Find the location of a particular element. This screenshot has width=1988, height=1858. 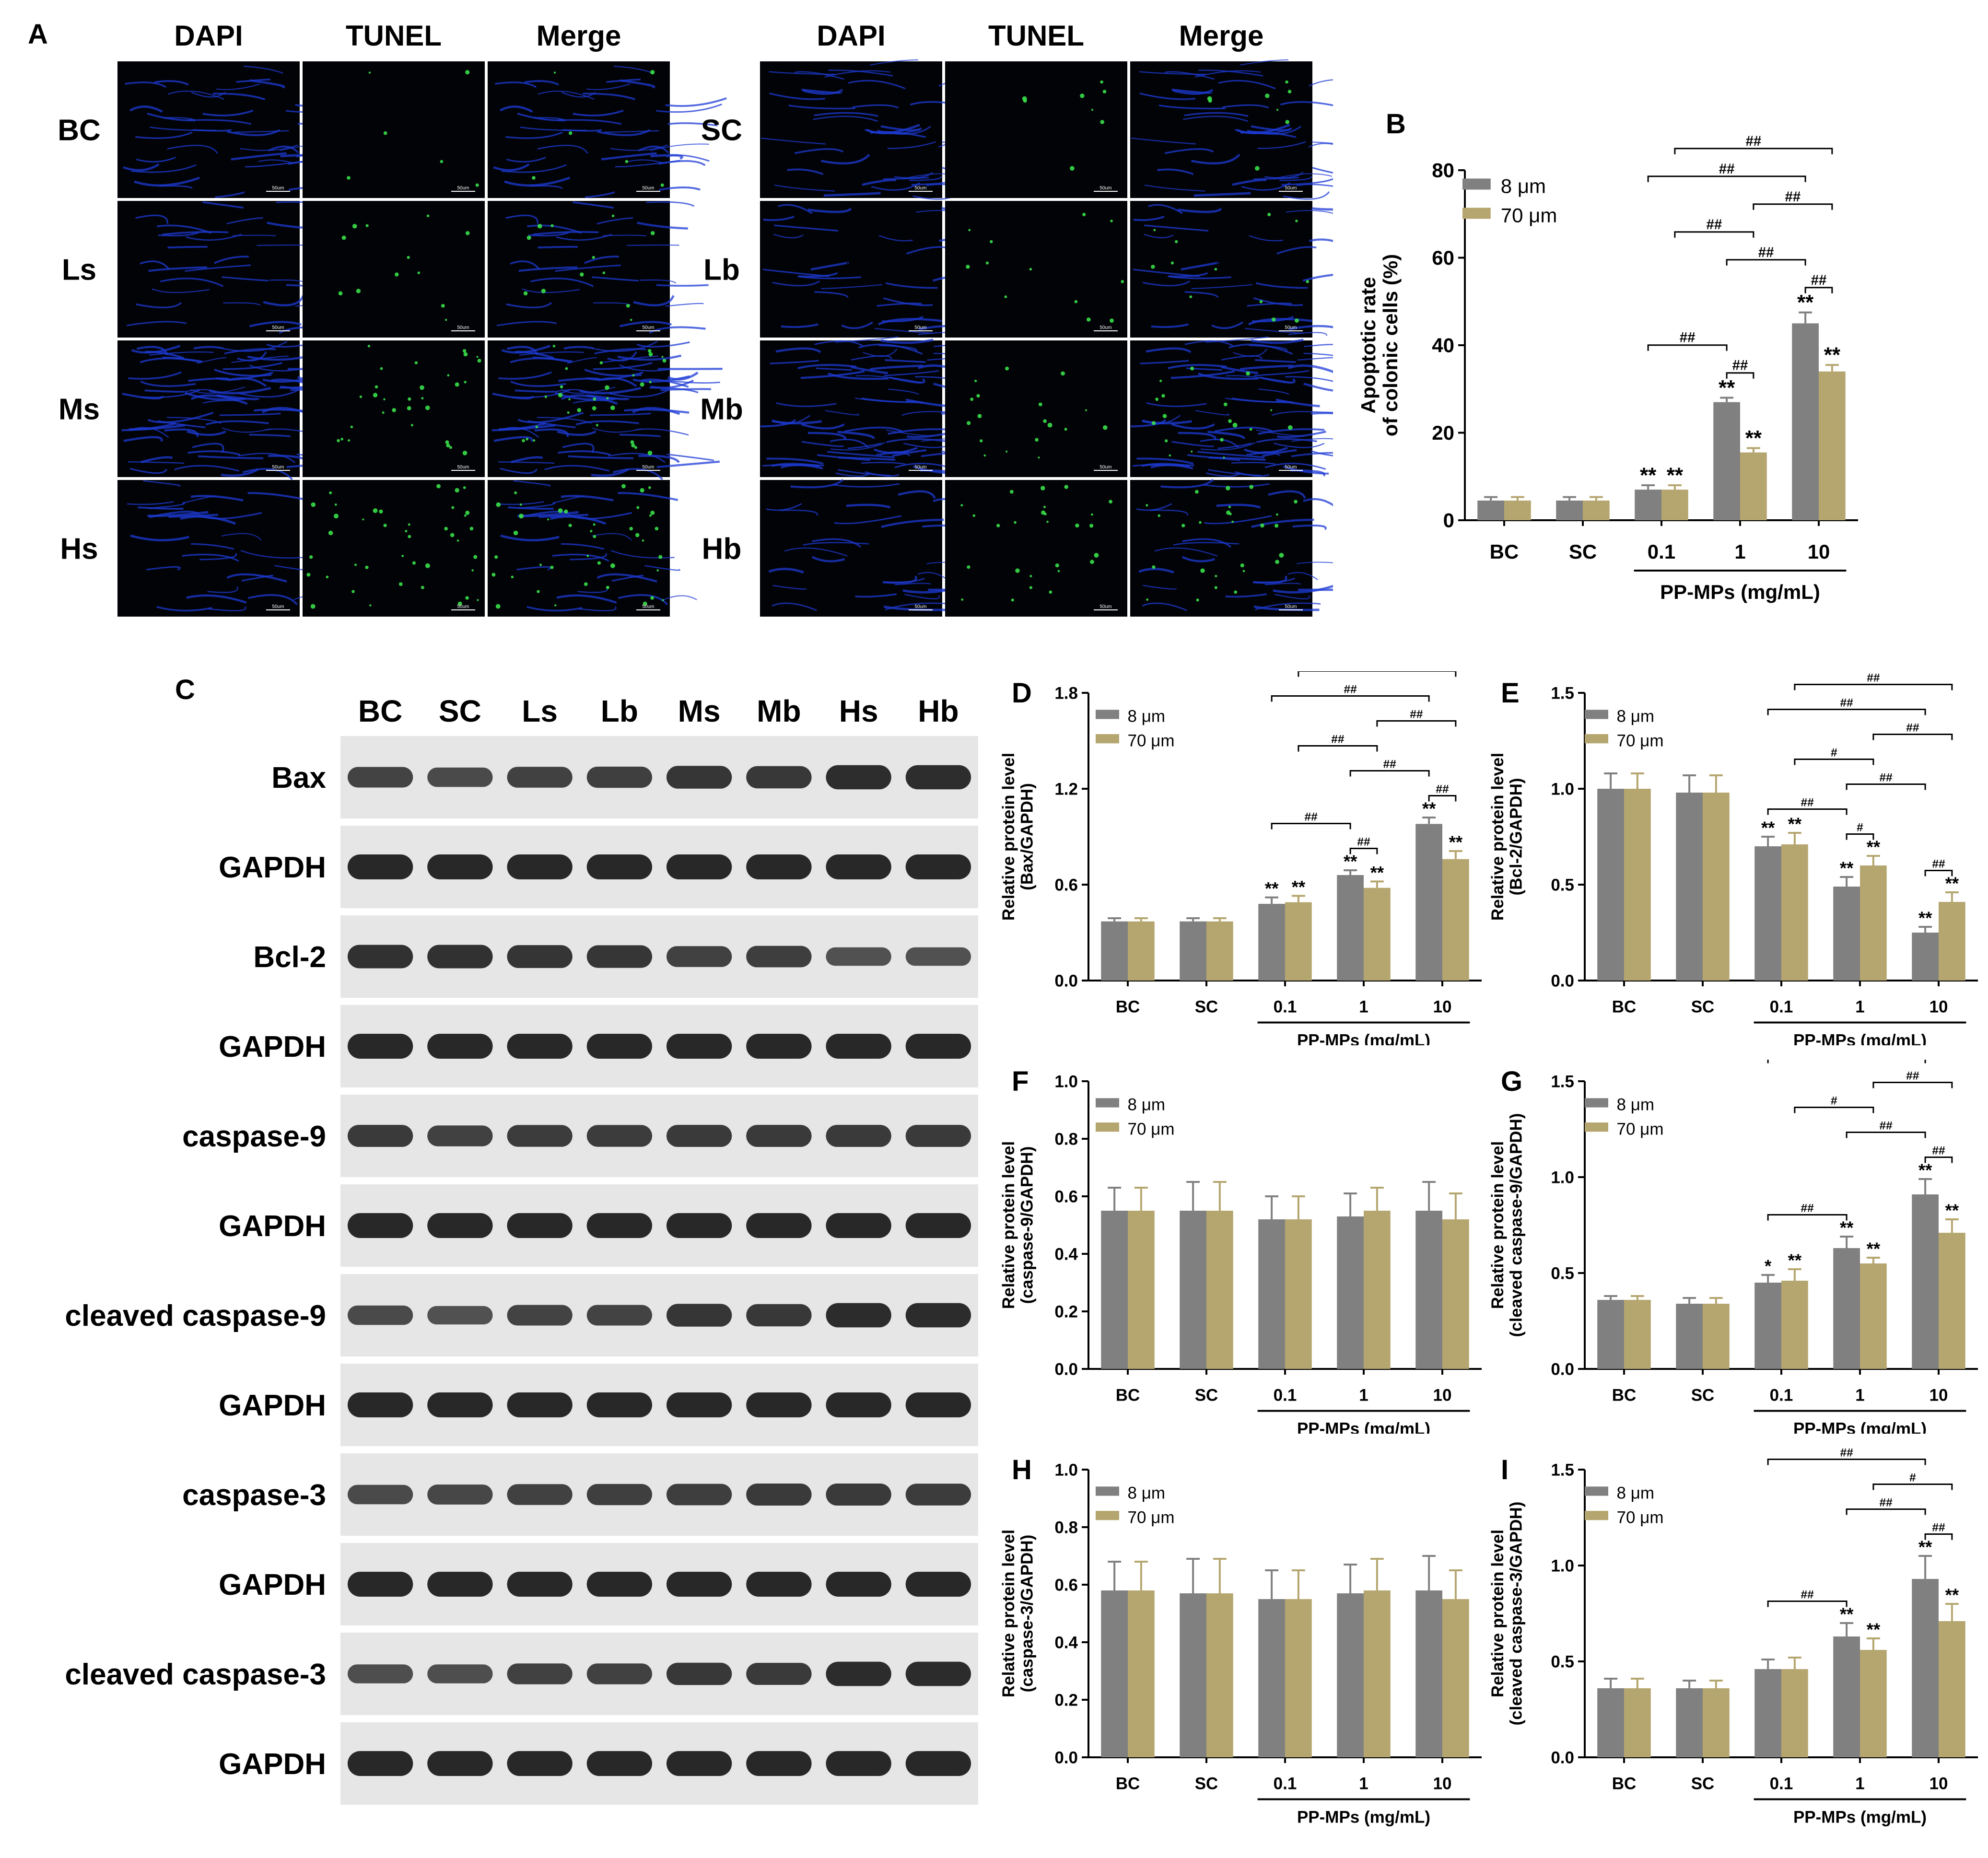

lane-label: Lb is located at coordinates (619, 711).